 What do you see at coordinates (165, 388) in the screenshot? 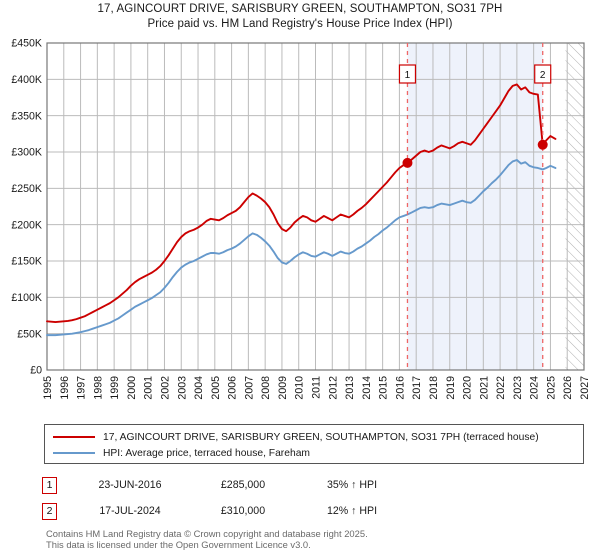
I see `svg-text: 2002` at bounding box center [165, 388].